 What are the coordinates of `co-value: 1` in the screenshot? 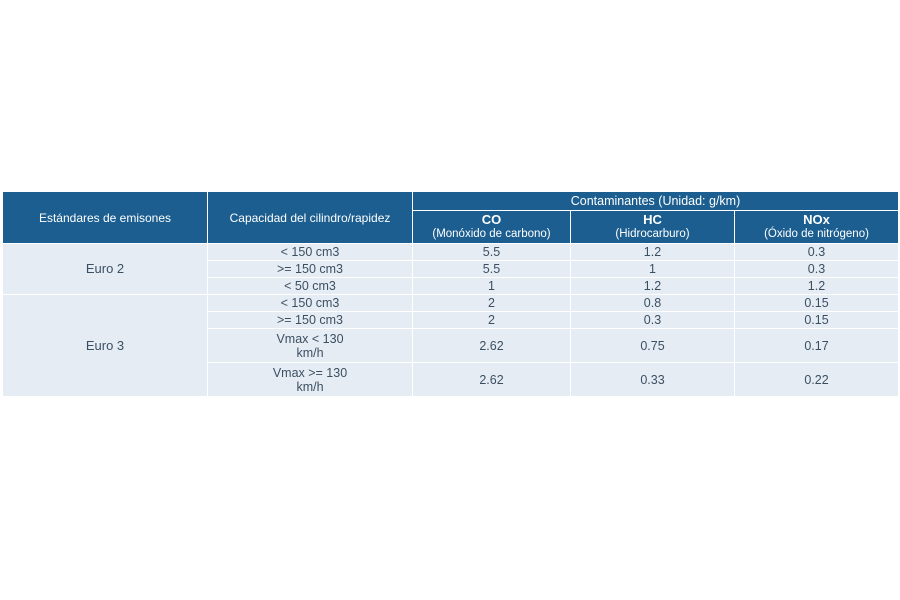 It's located at (491, 286).